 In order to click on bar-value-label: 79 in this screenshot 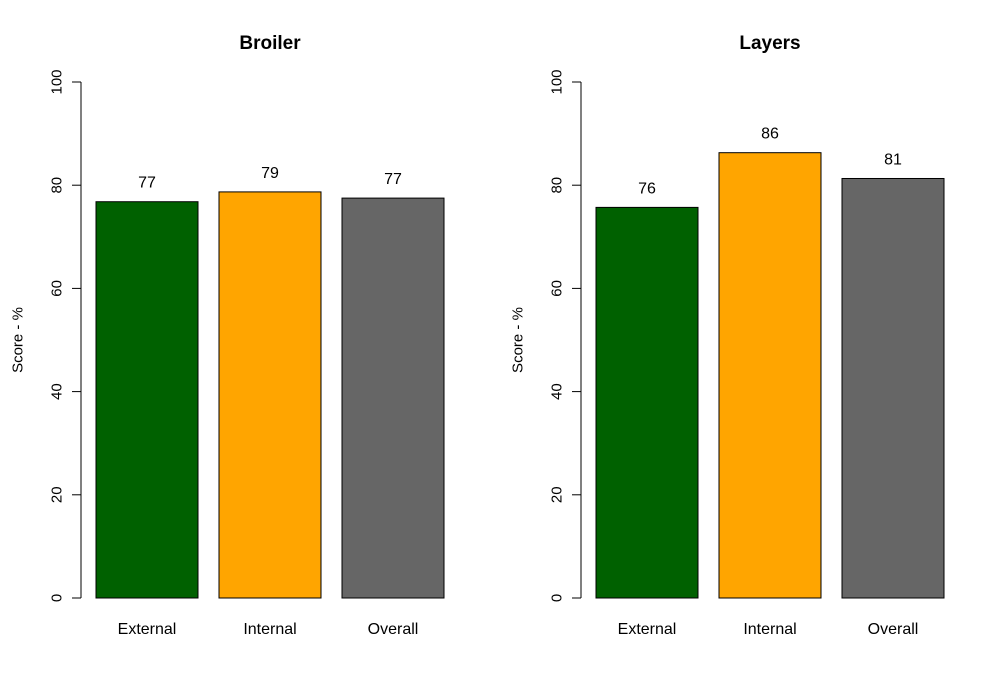, I will do `click(270, 173)`.